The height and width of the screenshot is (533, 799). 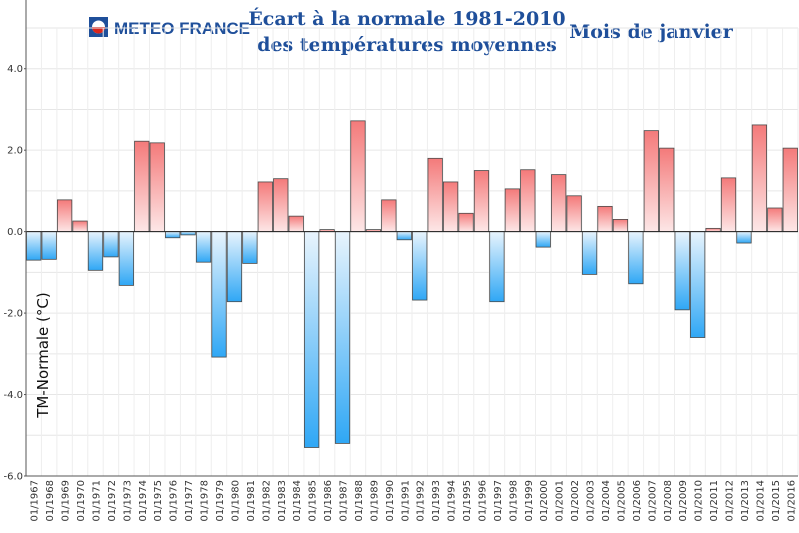 What do you see at coordinates (651, 181) in the screenshot?
I see `bar-01-2007` at bounding box center [651, 181].